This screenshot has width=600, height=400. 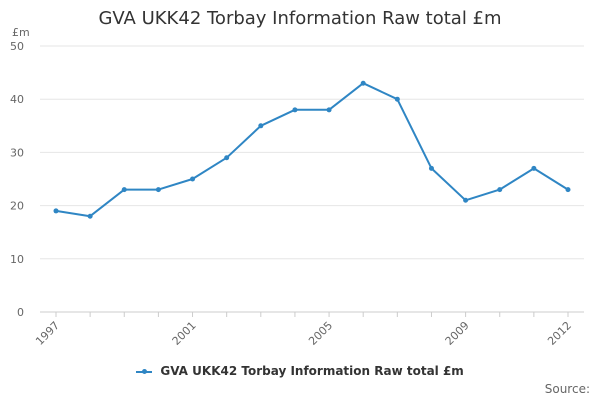 What do you see at coordinates (21, 32) in the screenshot?
I see `y-axis-unit-label: £m` at bounding box center [21, 32].